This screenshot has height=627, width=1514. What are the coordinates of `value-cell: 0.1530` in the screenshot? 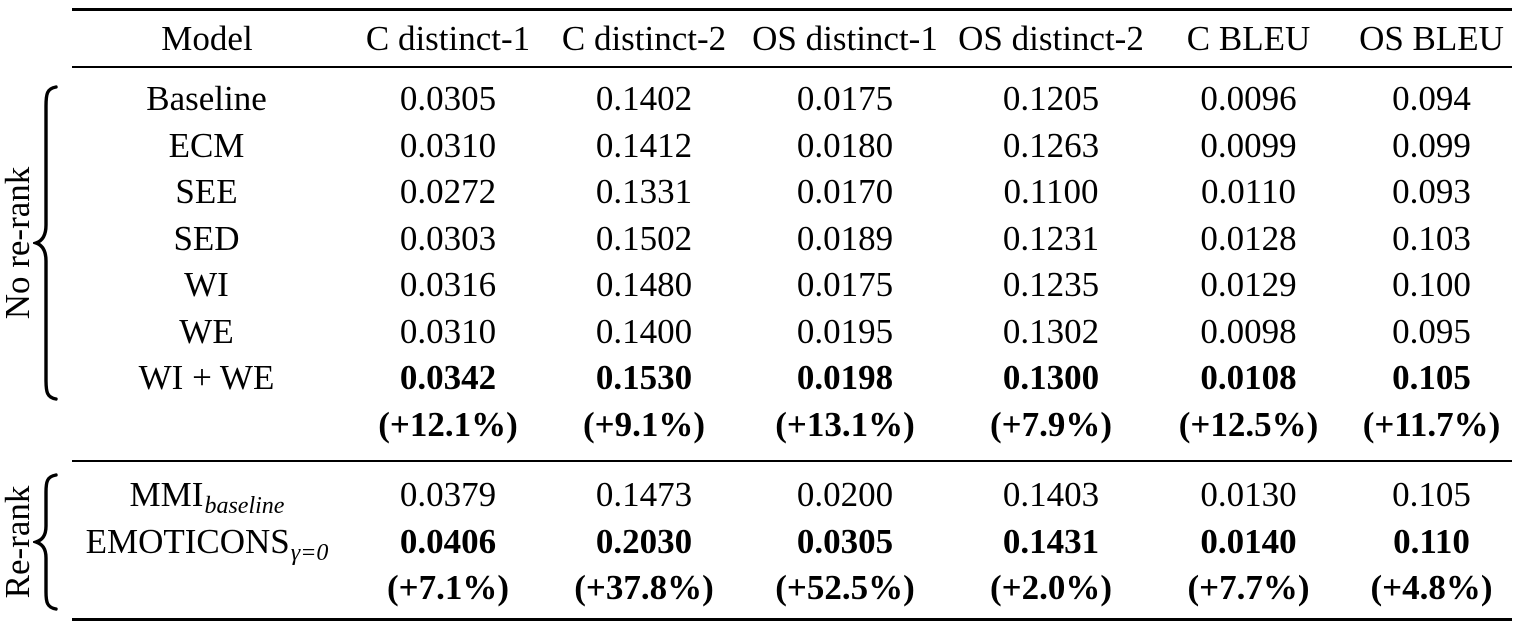 It's located at (644, 378).